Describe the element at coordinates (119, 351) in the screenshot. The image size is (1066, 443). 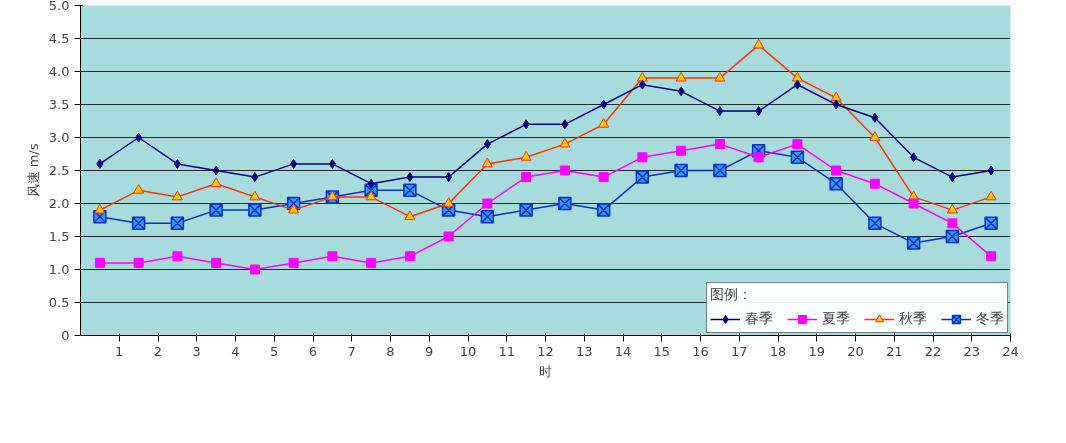
I see `x-tick-label: 1` at that location.